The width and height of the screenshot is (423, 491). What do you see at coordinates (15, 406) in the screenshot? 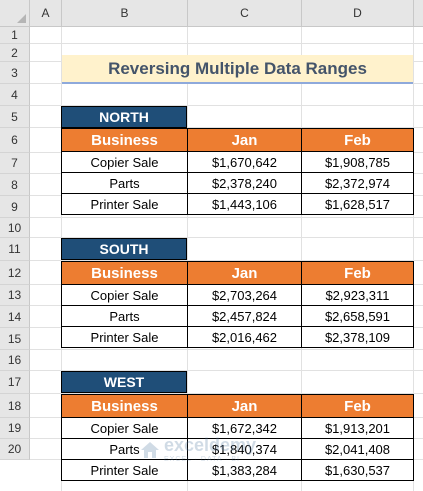
I see `row-header-18: 18` at bounding box center [15, 406].